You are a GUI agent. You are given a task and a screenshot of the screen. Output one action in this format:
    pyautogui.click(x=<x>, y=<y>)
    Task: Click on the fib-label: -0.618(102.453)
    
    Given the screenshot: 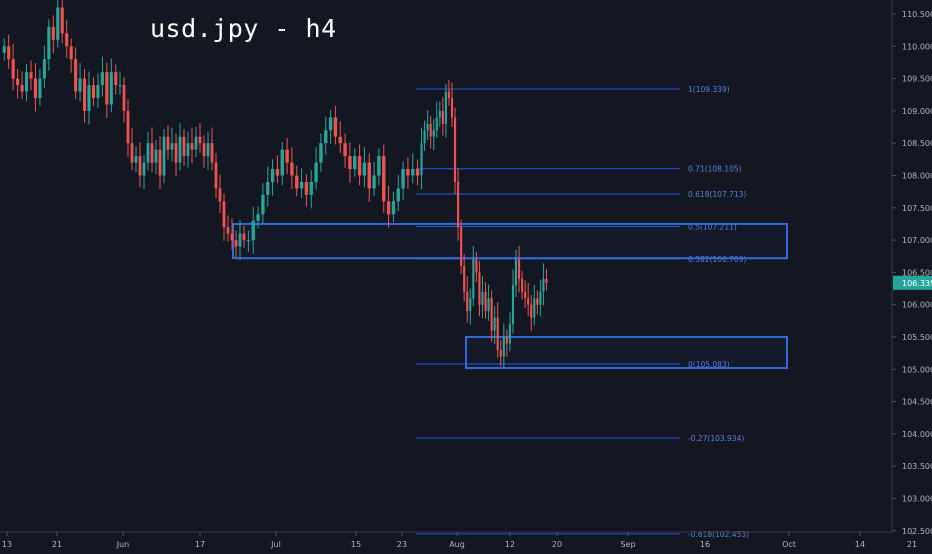 What is the action you would take?
    pyautogui.click(x=718, y=534)
    